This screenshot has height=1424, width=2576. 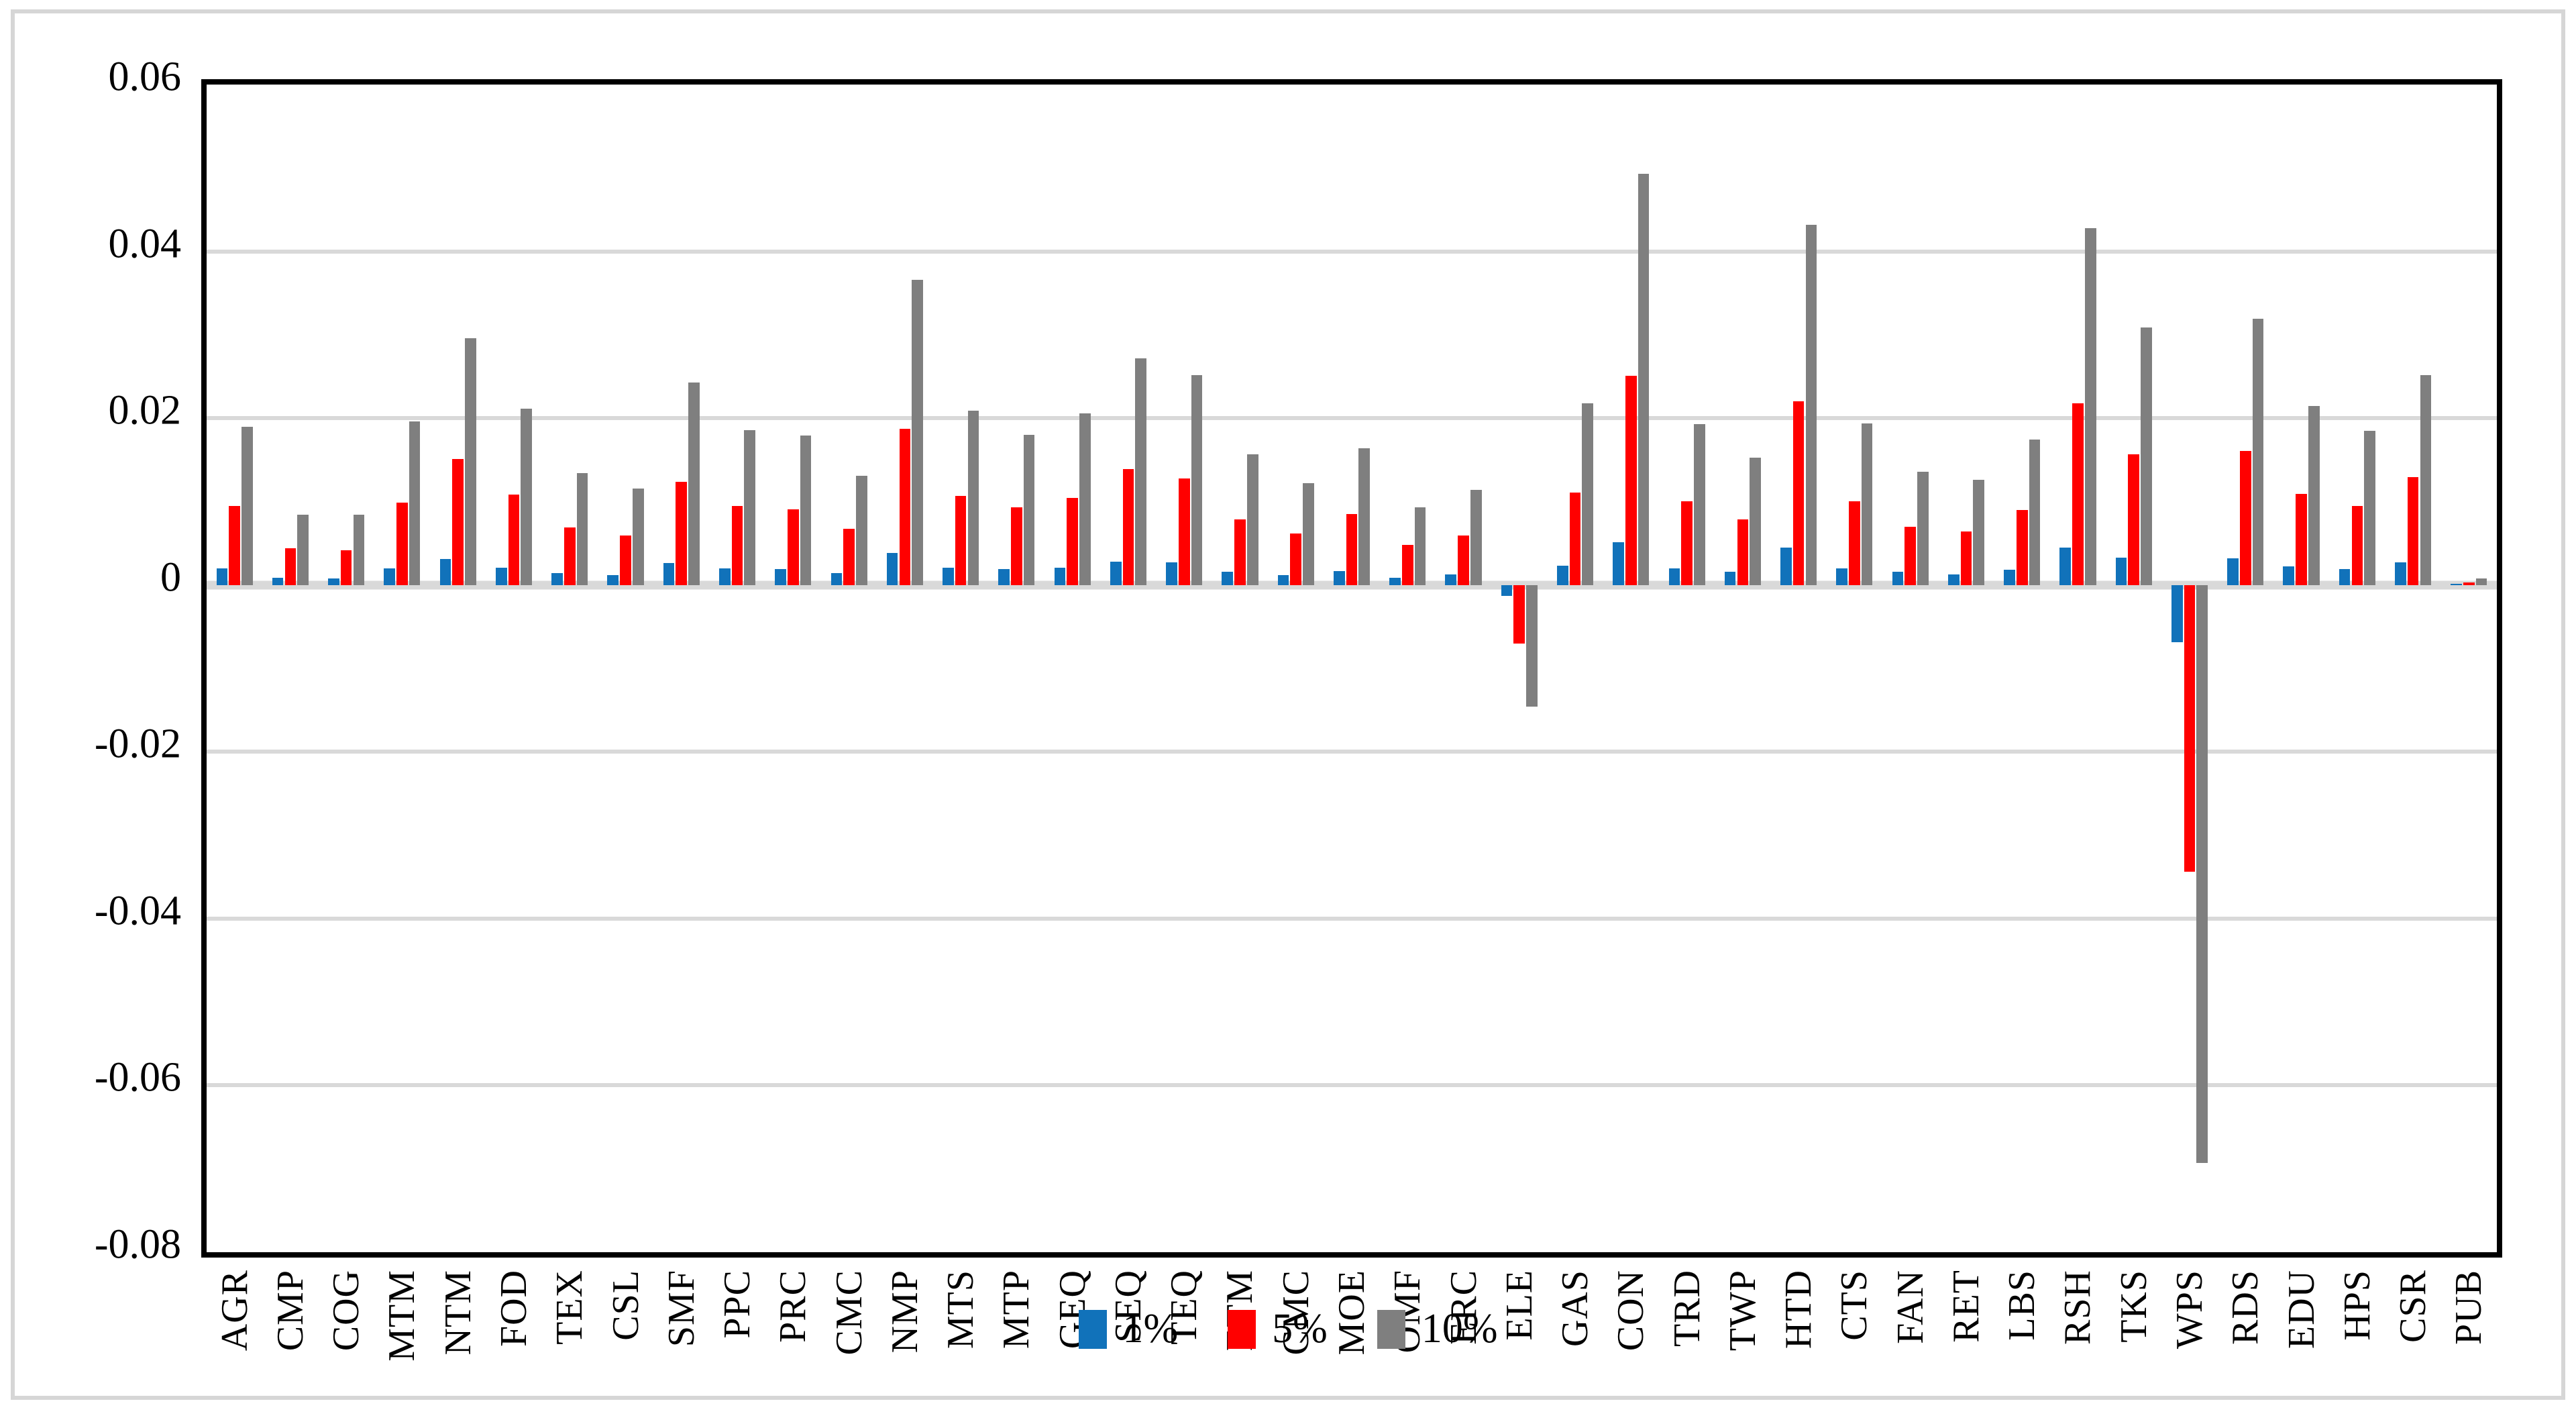 What do you see at coordinates (104, 661) in the screenshot?
I see `y-axis-tick-labels: 0.06 0.04 0.02 0 -0.02 -0.04 -0.06 -0.08` at bounding box center [104, 661].